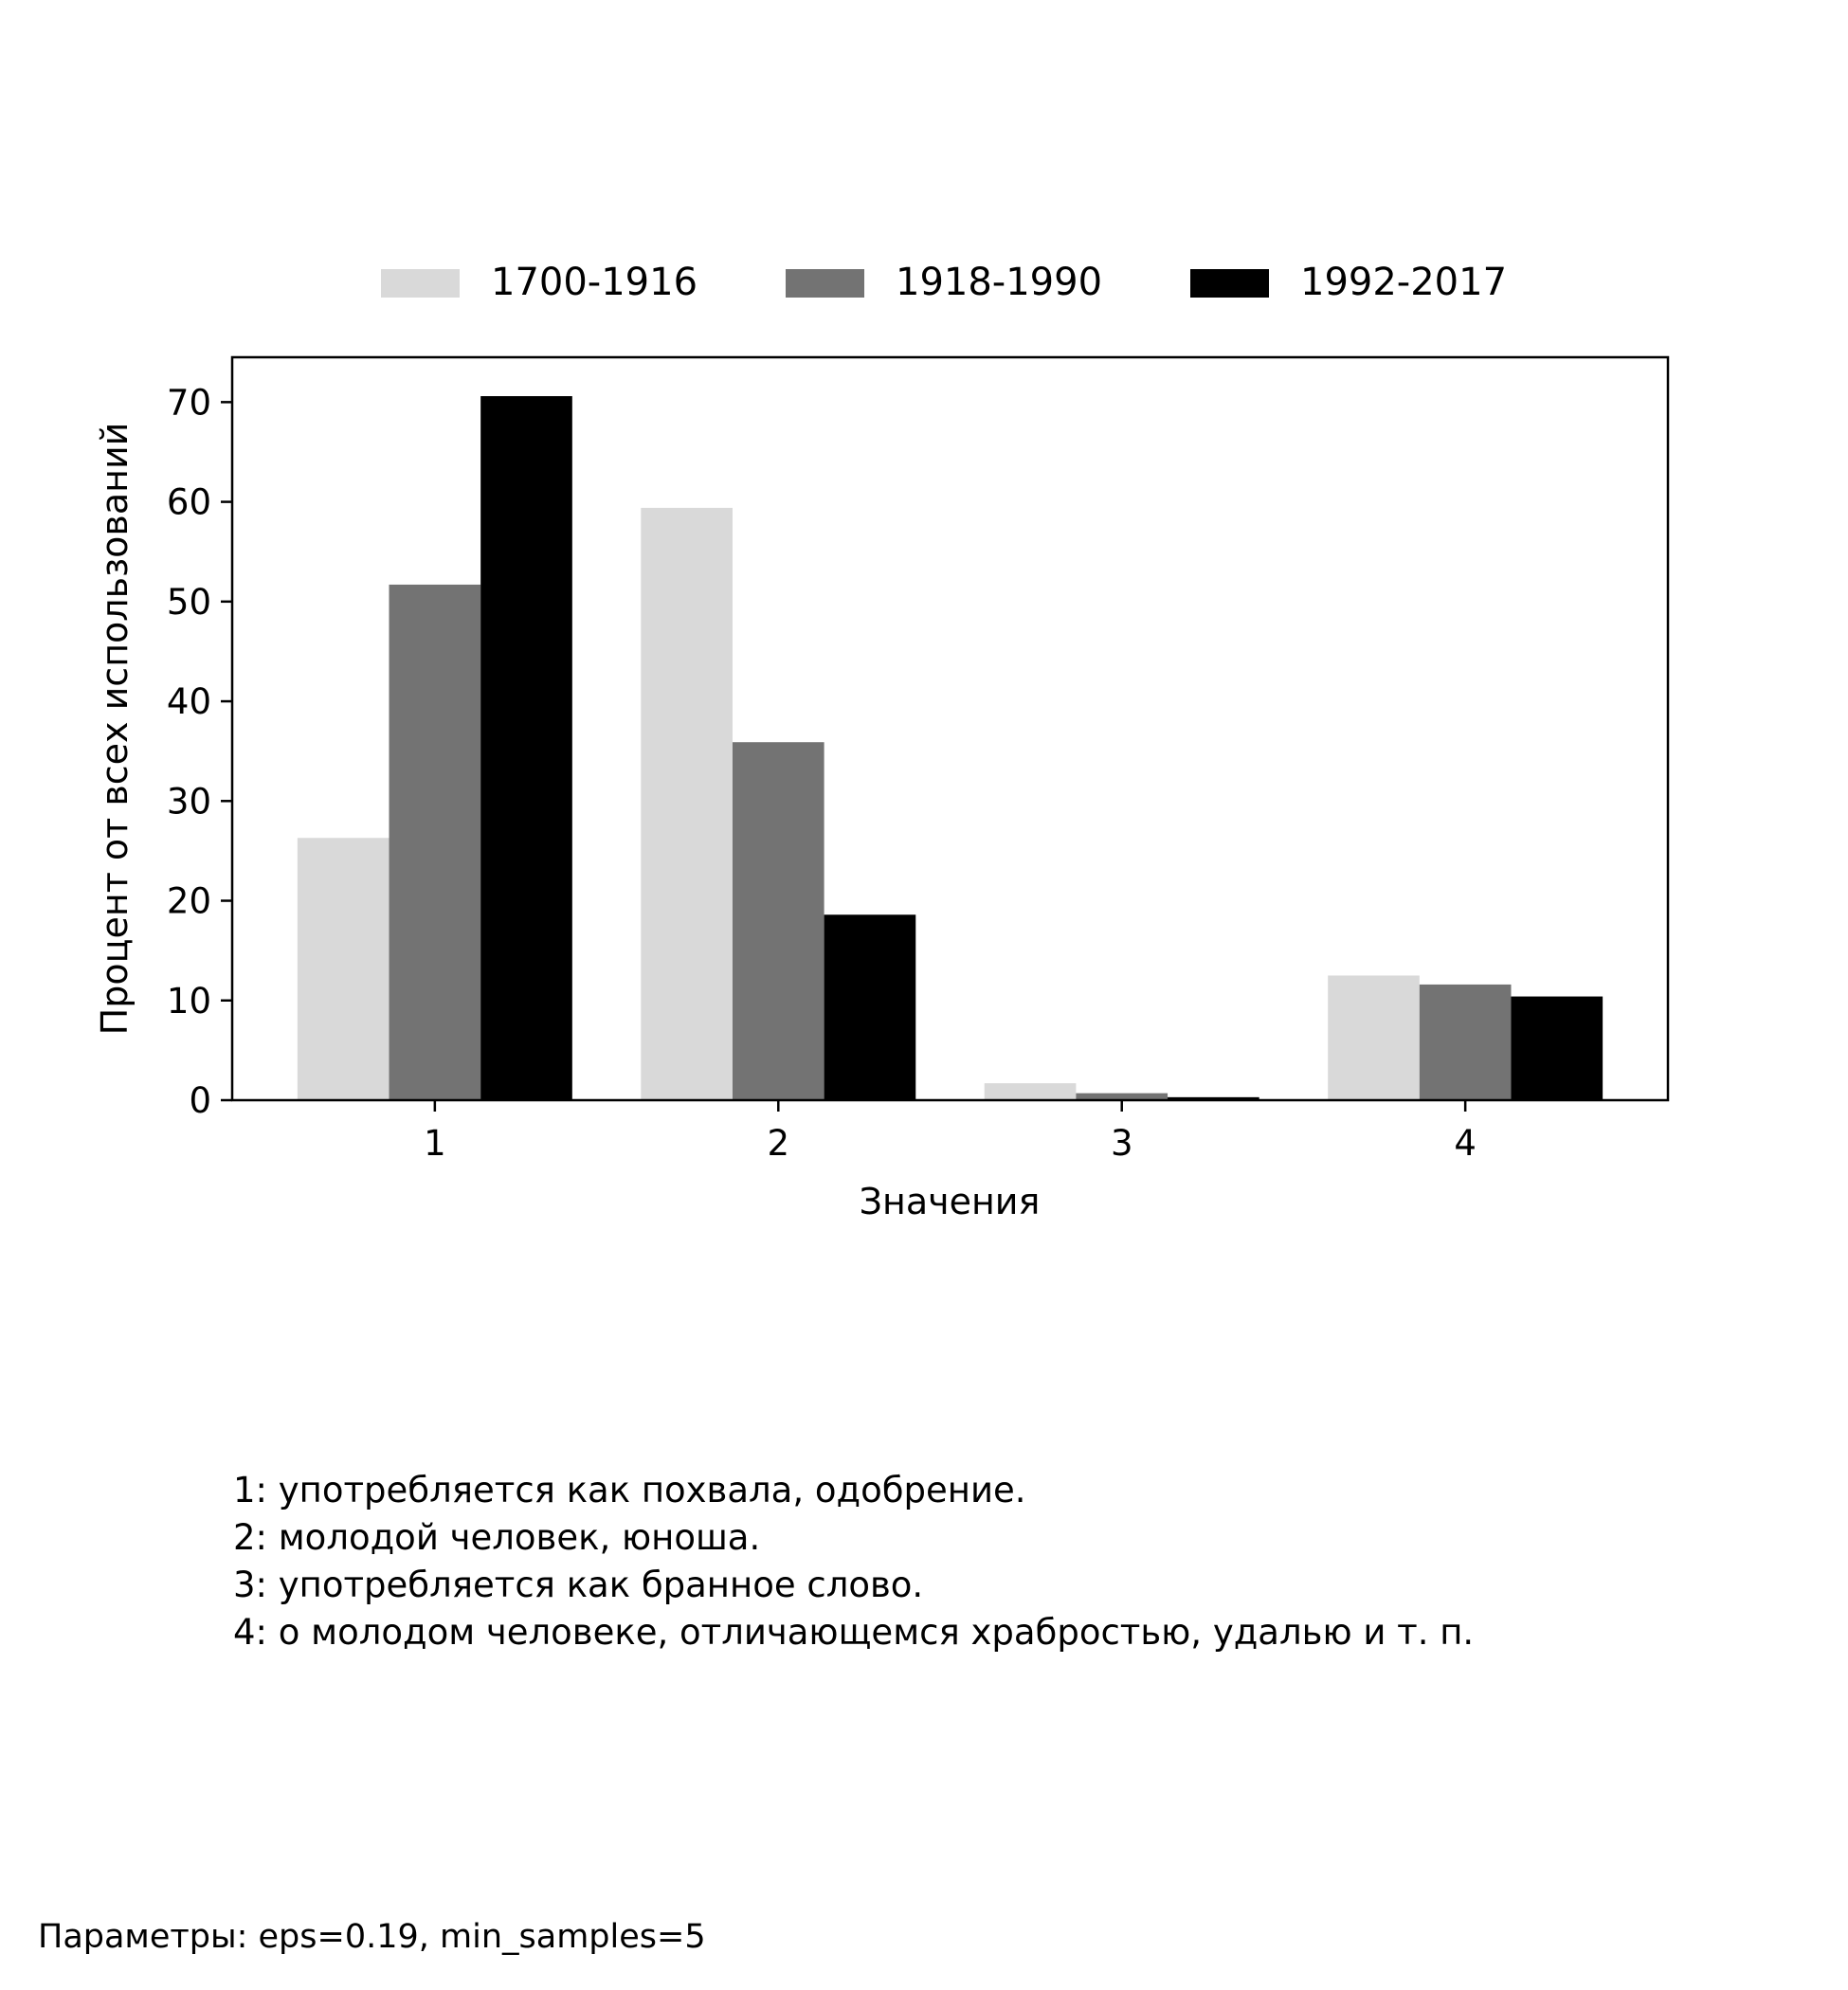 This screenshot has width=1848, height=1990. I want to click on y-tick-label: 10, so click(189, 1001).